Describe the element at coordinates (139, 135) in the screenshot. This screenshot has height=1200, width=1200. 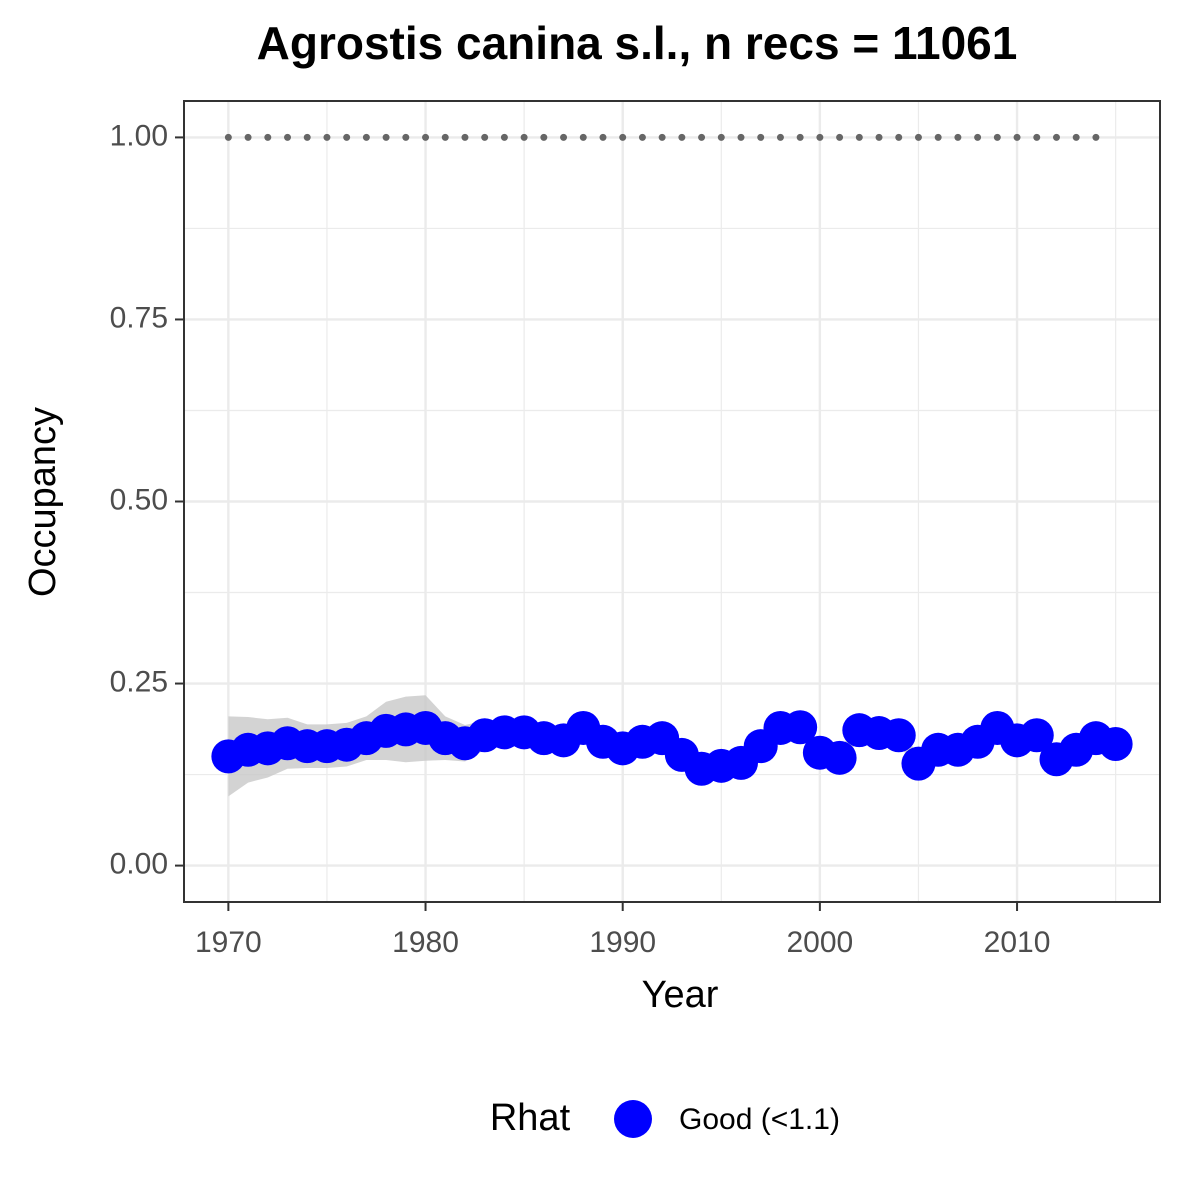
I see `y-tick-label: 1.00` at that location.